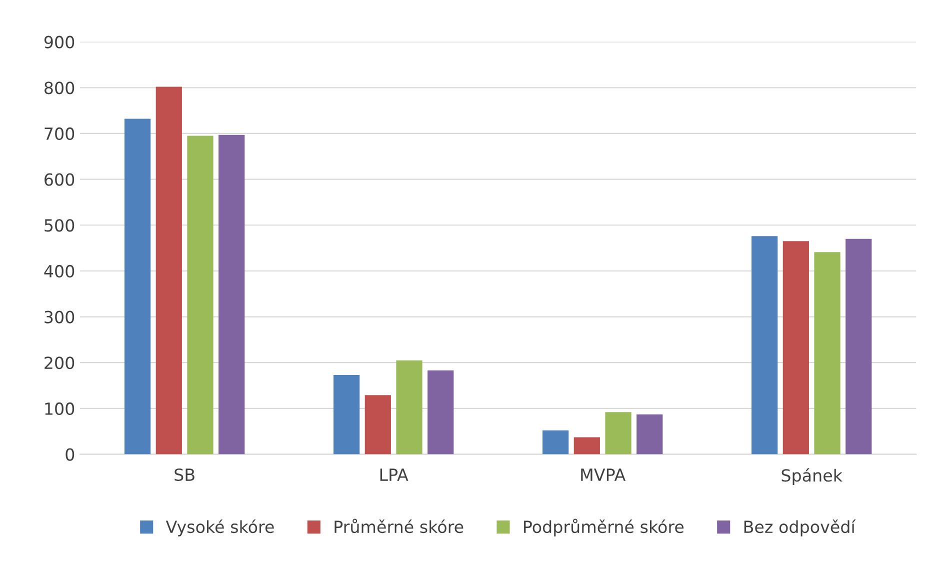 Image resolution: width=931 pixels, height=565 pixels. Describe the element at coordinates (59, 317) in the screenshot. I see `y-tick-label: 300` at that location.